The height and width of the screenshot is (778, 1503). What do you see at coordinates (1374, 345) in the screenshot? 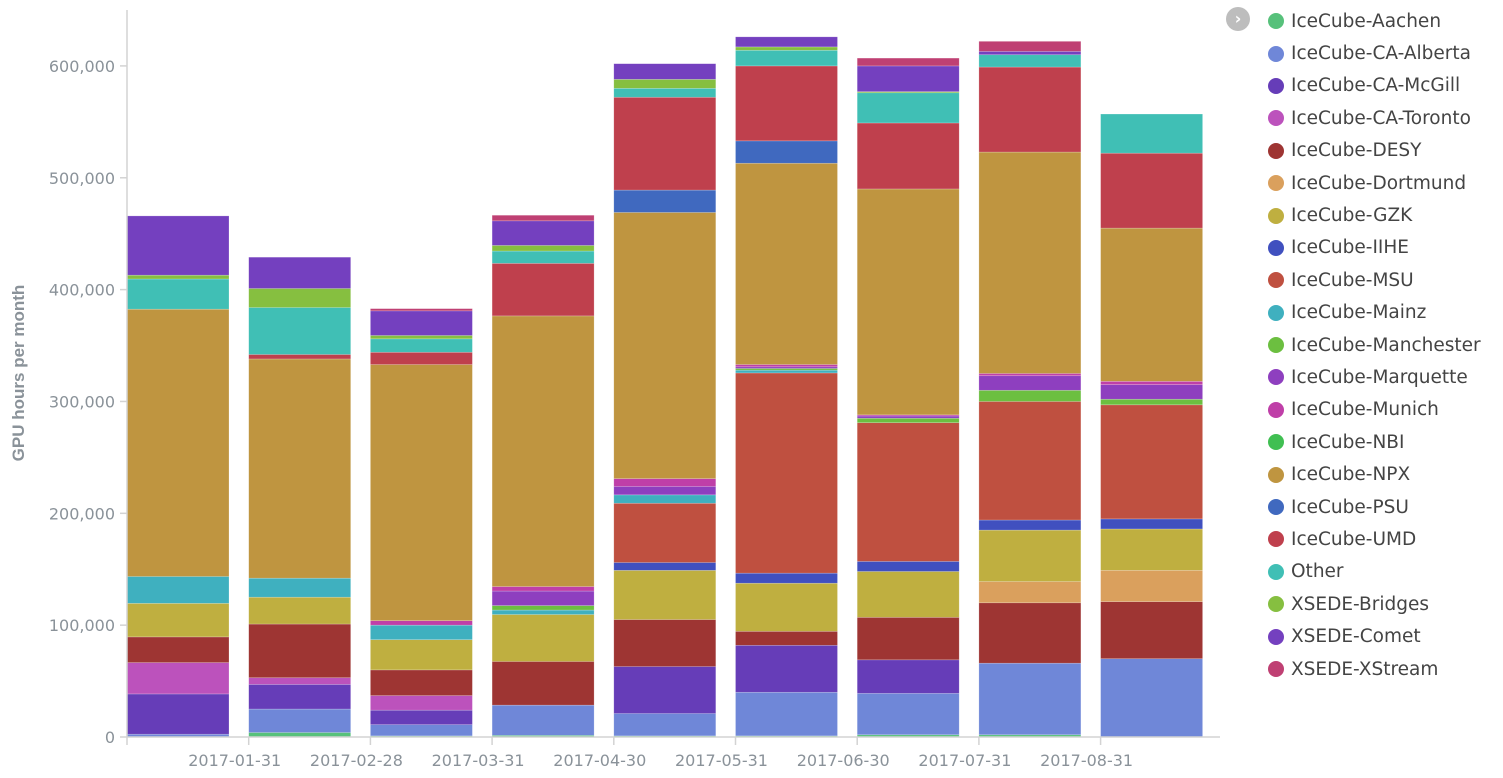
I see `legend-item: IceCube-Manchester` at bounding box center [1374, 345].